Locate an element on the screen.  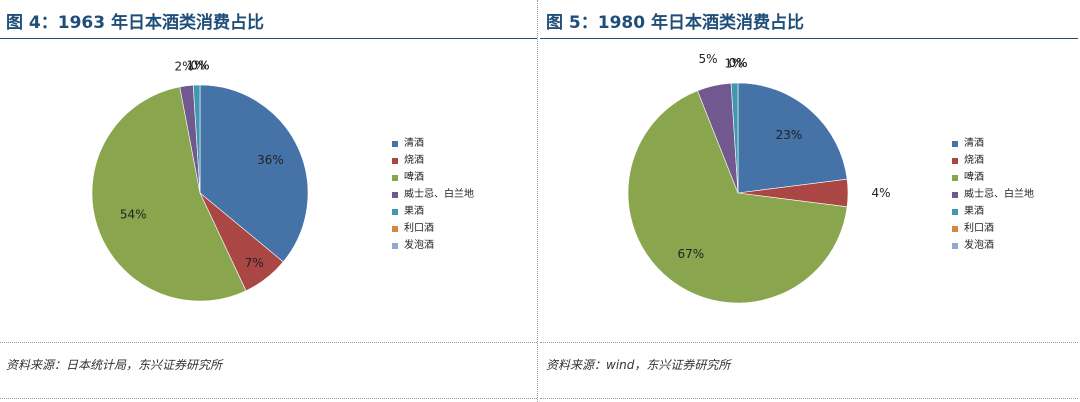
chart-source: 资料来源：wind，东兴证券研究所 is located at coordinates (638, 365).